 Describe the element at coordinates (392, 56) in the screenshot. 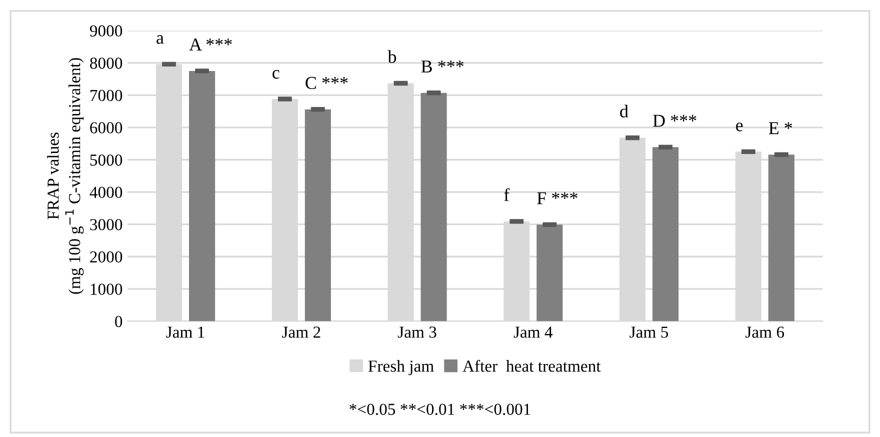

I see `data-label: b` at that location.